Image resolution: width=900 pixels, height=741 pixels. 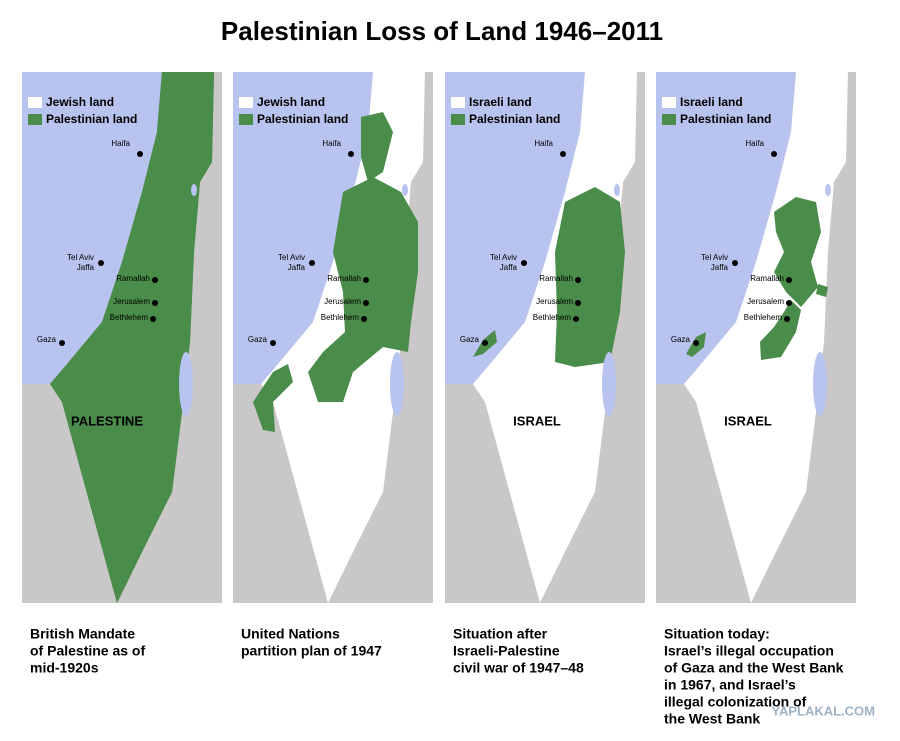 I want to click on region-label: PALESTINE, so click(x=107, y=420).